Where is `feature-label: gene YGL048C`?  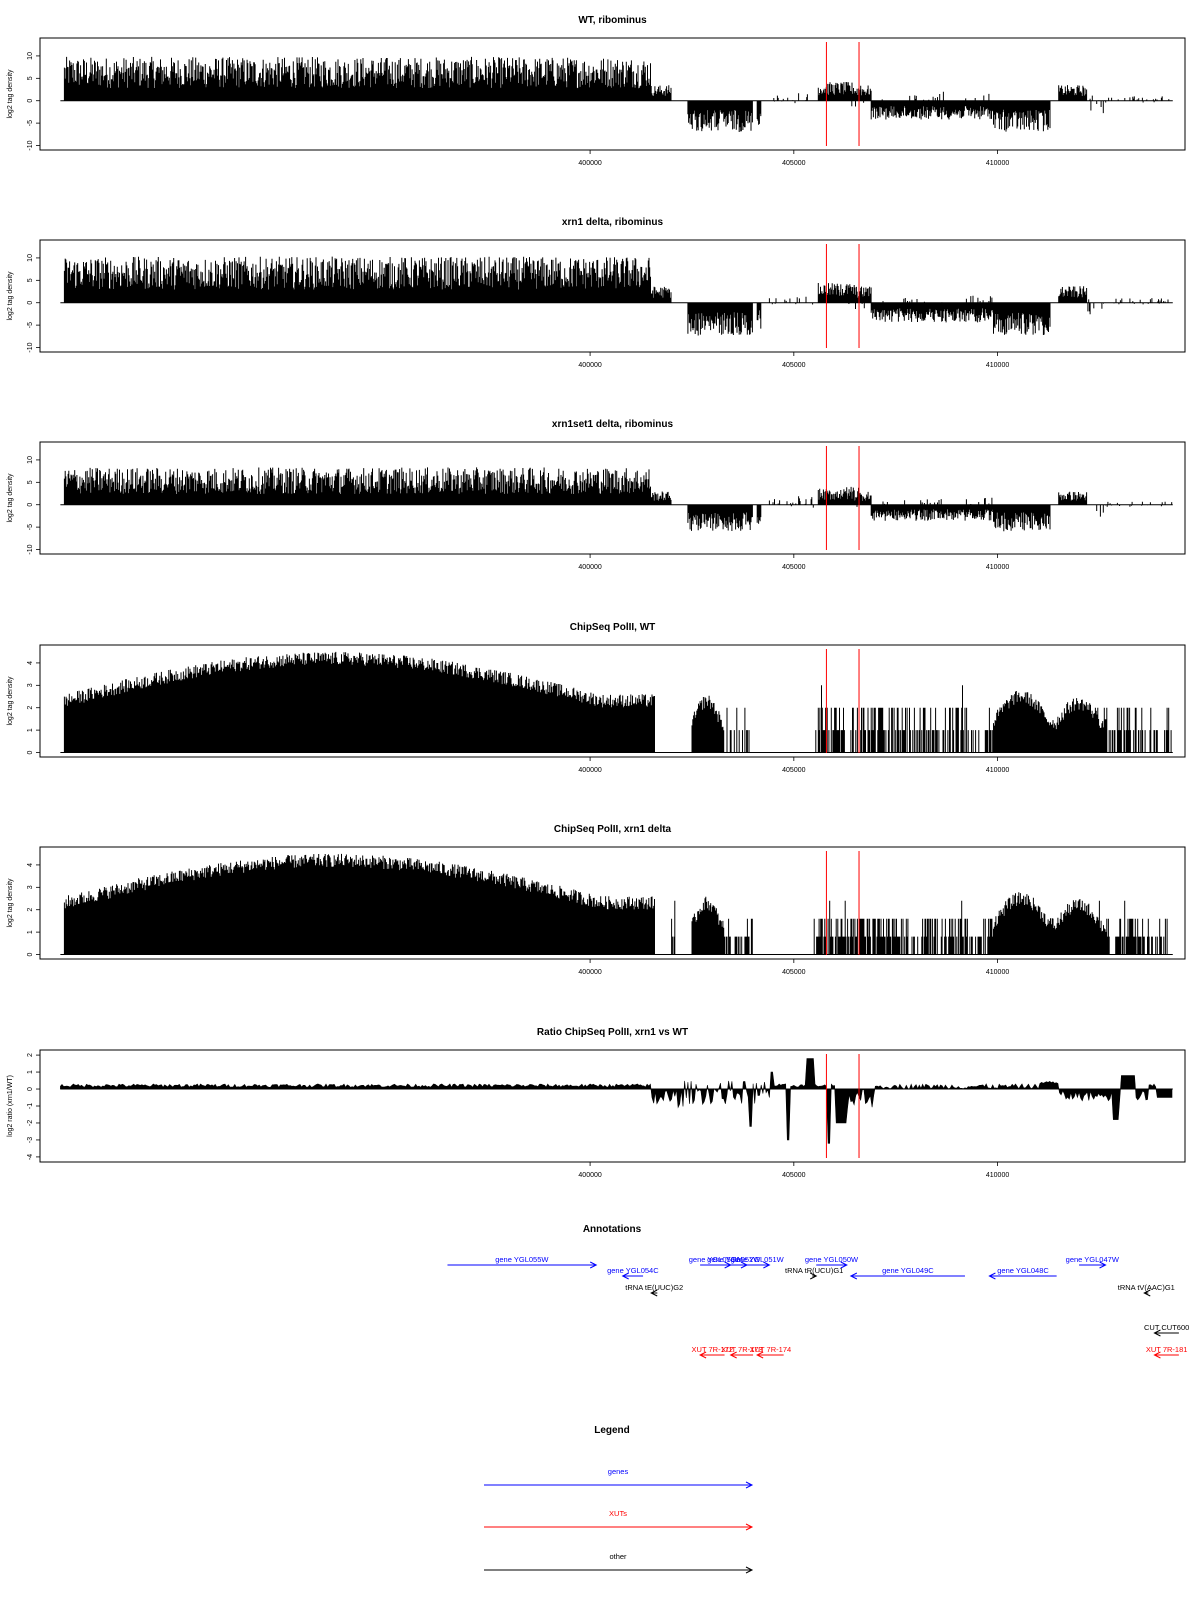 feature-label: gene YGL048C is located at coordinates (1023, 1270).